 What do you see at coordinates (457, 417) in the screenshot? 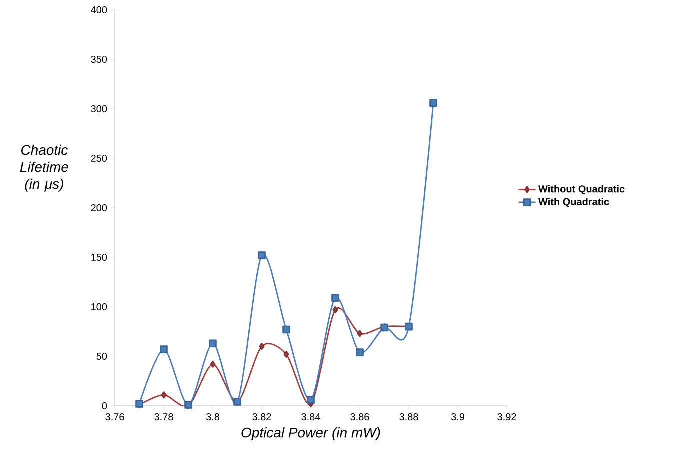
I see `x-tick-label: 3.9` at bounding box center [457, 417].